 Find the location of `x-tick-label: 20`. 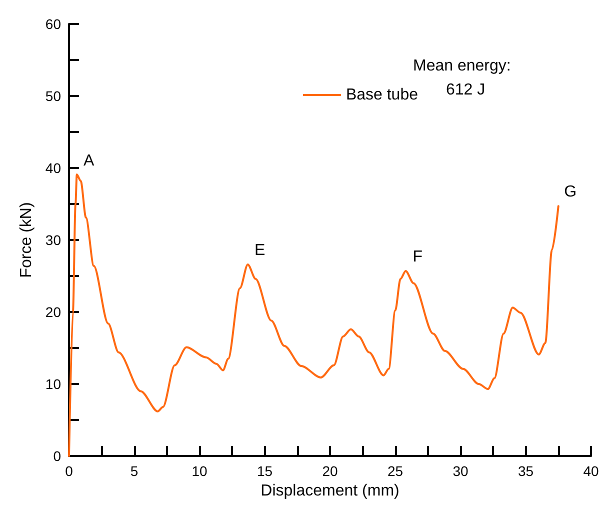

x-tick-label: 20 is located at coordinates (330, 471).